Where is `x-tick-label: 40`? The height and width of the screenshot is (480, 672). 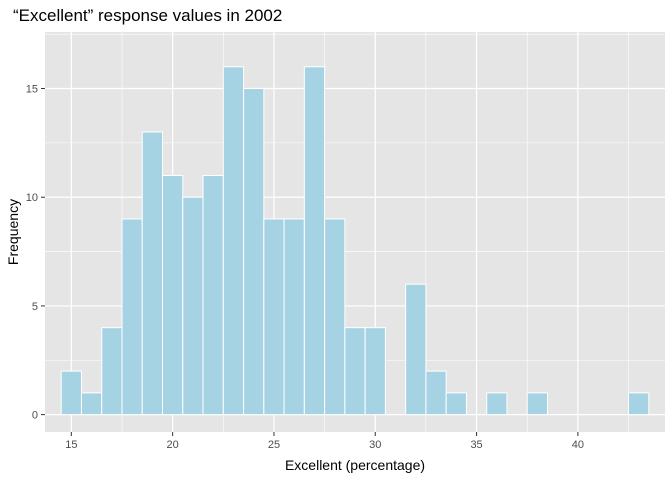
x-tick-label: 40 is located at coordinates (578, 445).